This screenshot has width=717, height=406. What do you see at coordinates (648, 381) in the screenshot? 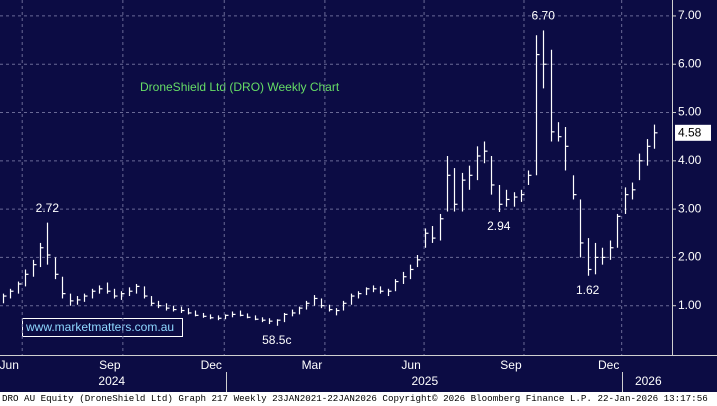
I see `year-label: 2026` at bounding box center [648, 381].